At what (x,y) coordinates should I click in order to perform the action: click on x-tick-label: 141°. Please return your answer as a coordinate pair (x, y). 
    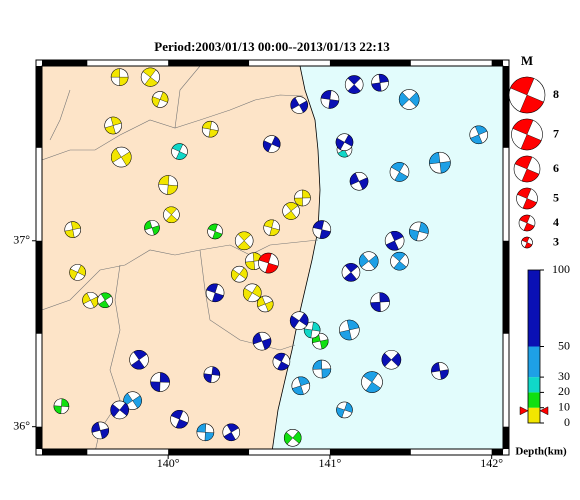
    Looking at the image, I should click on (330, 463).